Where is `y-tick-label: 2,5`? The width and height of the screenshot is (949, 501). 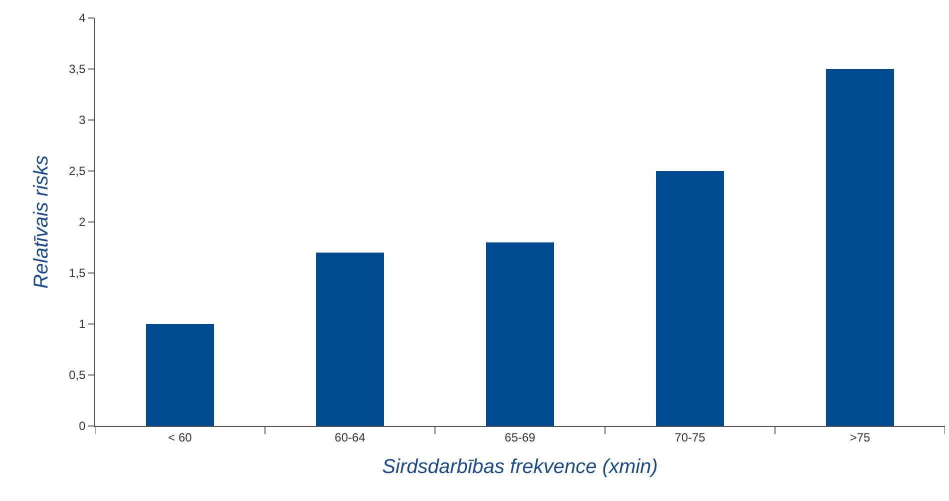 y-tick-label: 2,5 is located at coordinates (77, 171).